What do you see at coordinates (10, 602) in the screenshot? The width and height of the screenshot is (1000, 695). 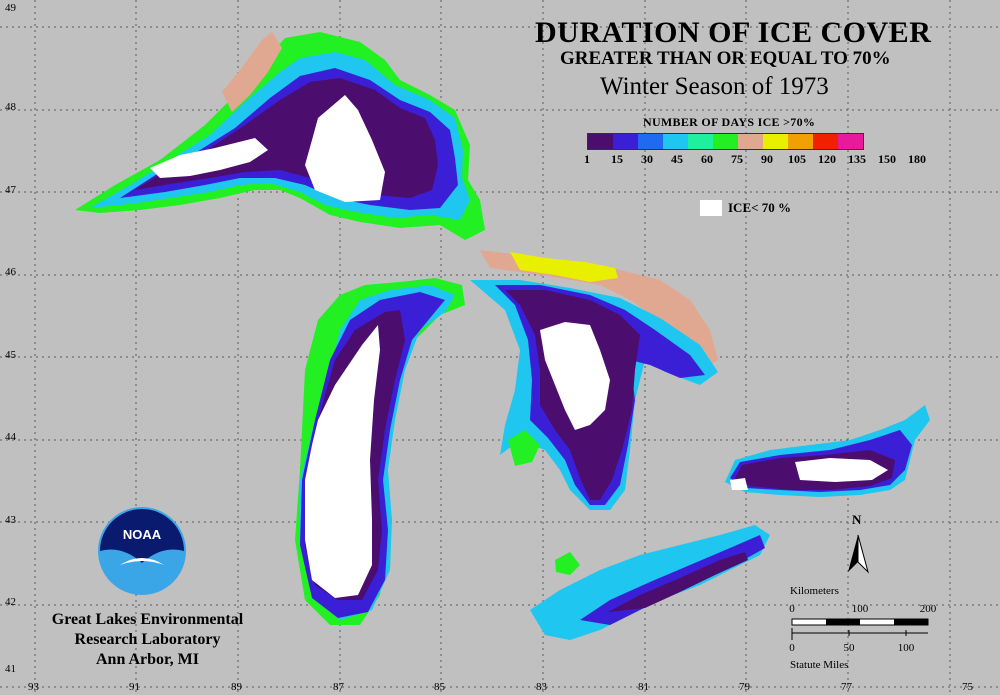 I see `latitude-label: 42` at bounding box center [10, 602].